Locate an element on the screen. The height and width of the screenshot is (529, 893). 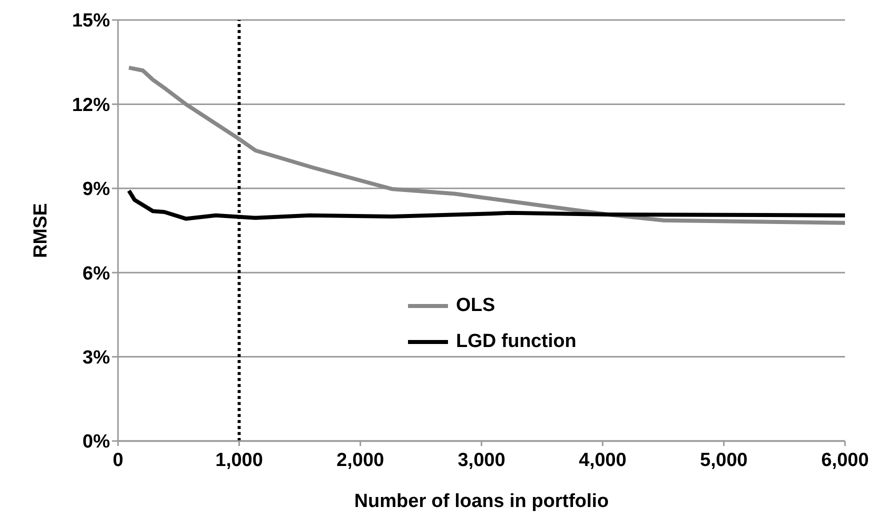
x-tick-label: 1,000 is located at coordinates (239, 460).